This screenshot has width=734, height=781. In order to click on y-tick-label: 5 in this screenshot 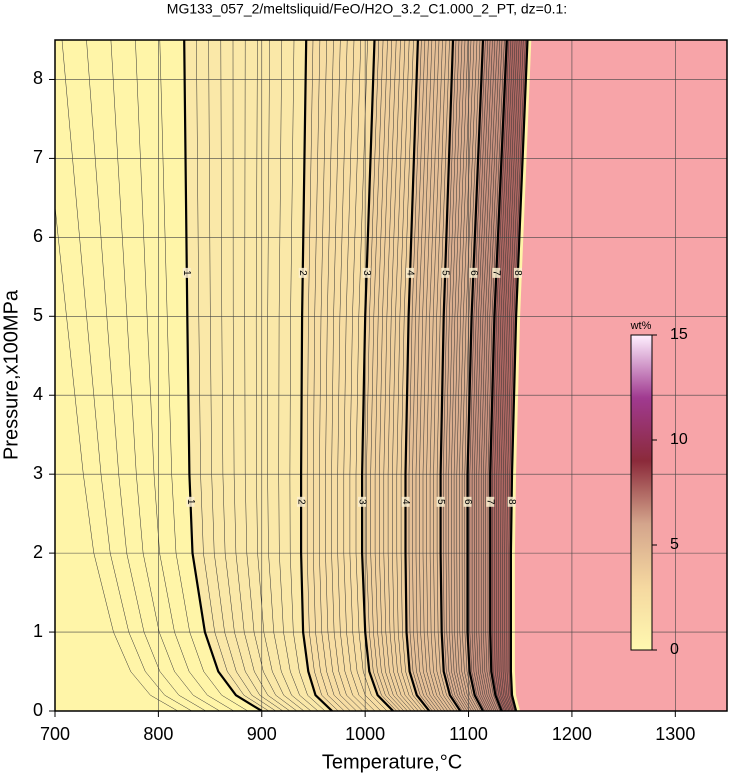, I will do `click(38, 315)`.